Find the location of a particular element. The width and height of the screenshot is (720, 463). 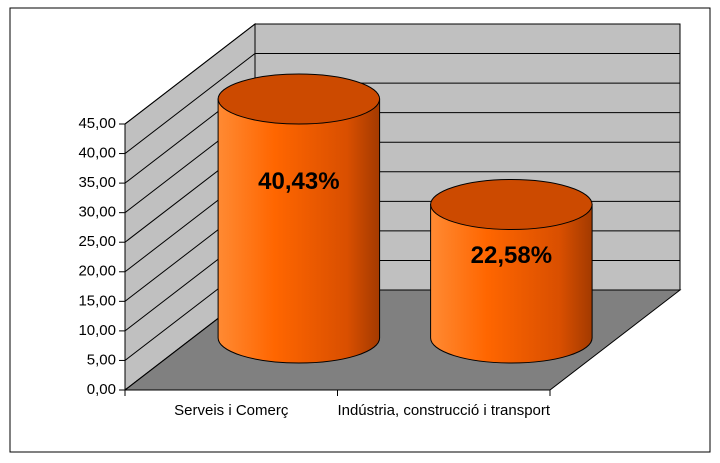

value-label: 22,58% is located at coordinates (511, 255).